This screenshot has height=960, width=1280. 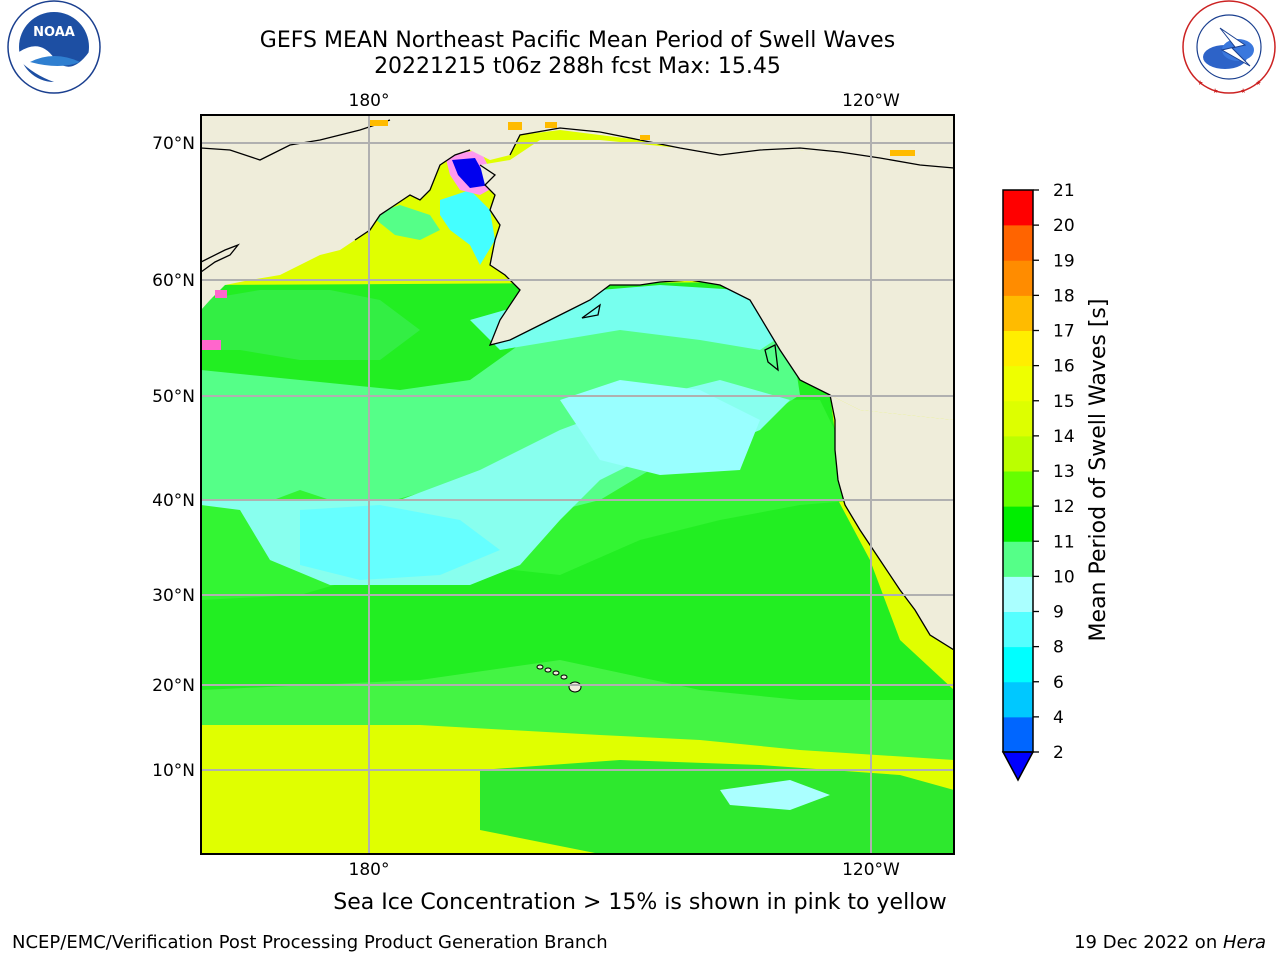 What do you see at coordinates (54, 32) in the screenshot?
I see `noaa-logo-text: NOAA` at bounding box center [54, 32].